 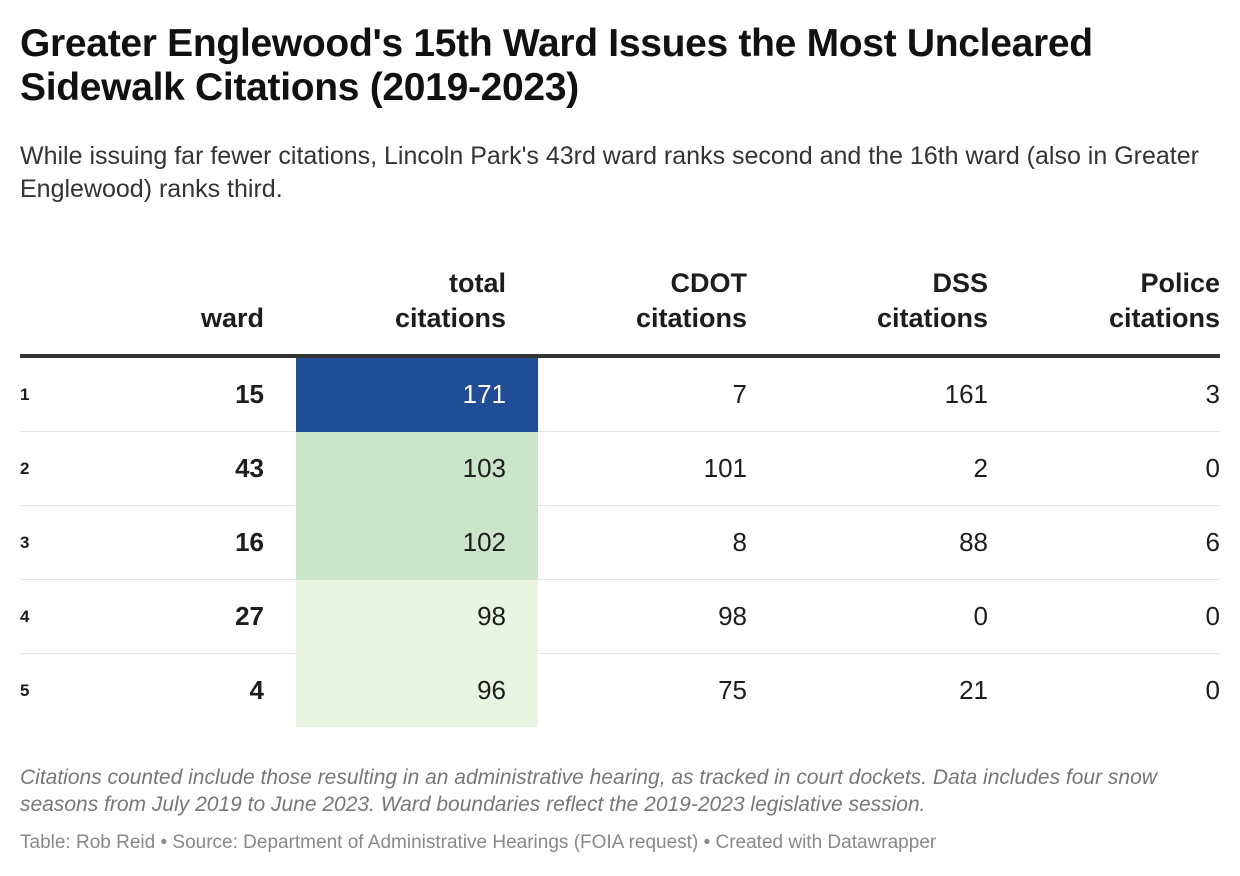 What do you see at coordinates (55, 308) in the screenshot?
I see `header-rank` at bounding box center [55, 308].